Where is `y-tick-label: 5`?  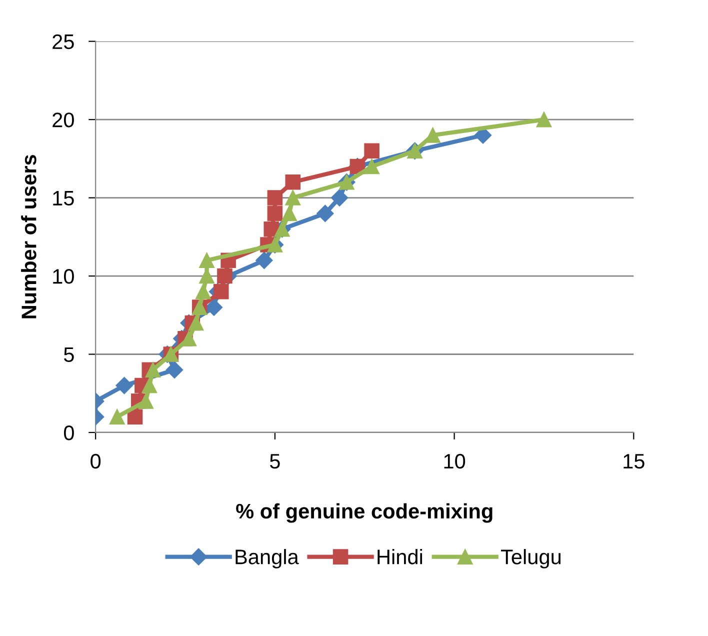
y-tick-label: 5 is located at coordinates (69, 354).